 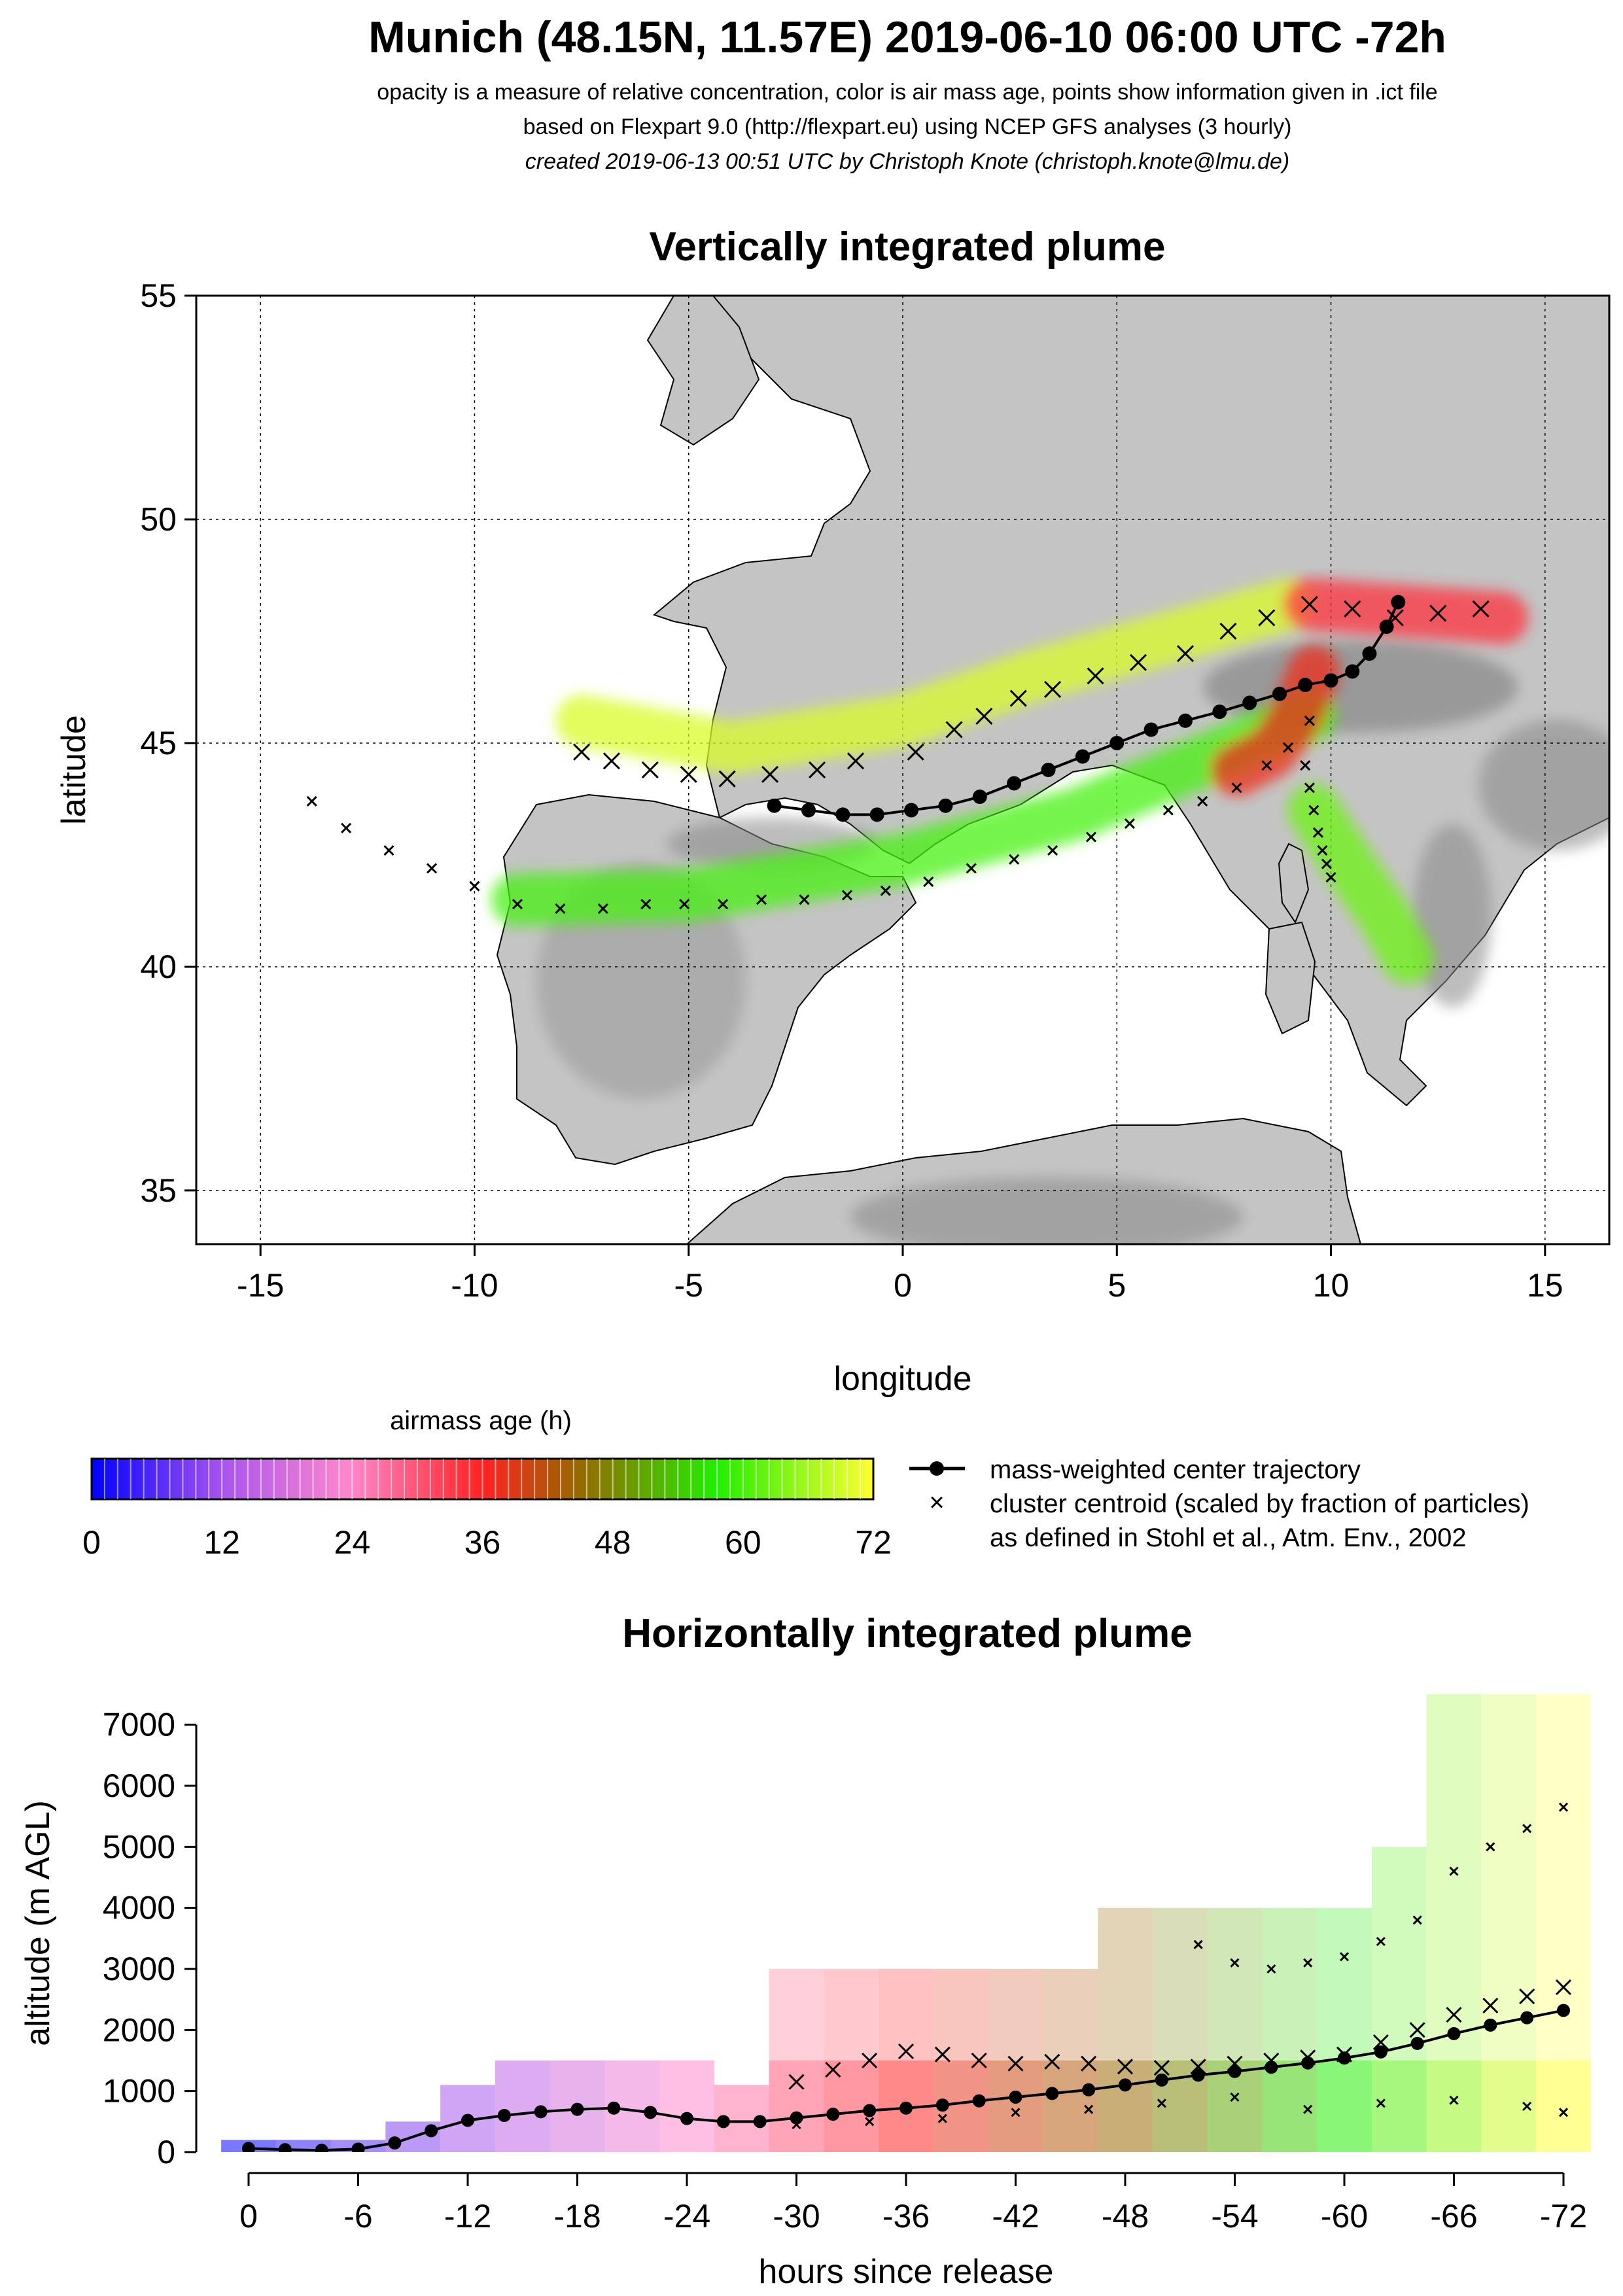 I want to click on map-y-tick-label: 55, so click(x=158, y=295).